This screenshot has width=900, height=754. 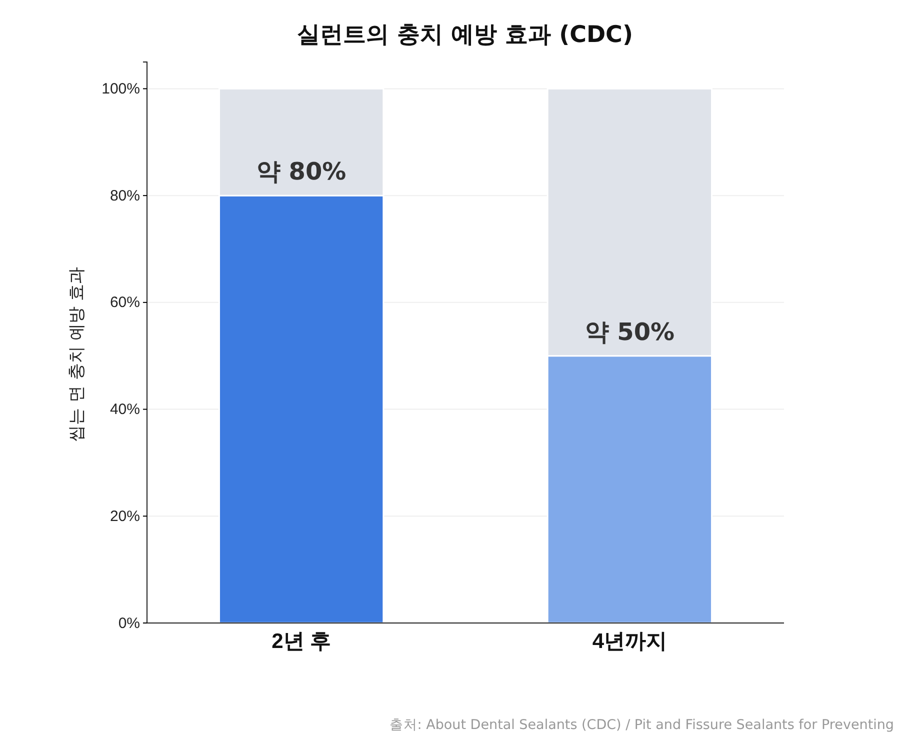 I want to click on data-label: 약 50%, so click(x=629, y=332).